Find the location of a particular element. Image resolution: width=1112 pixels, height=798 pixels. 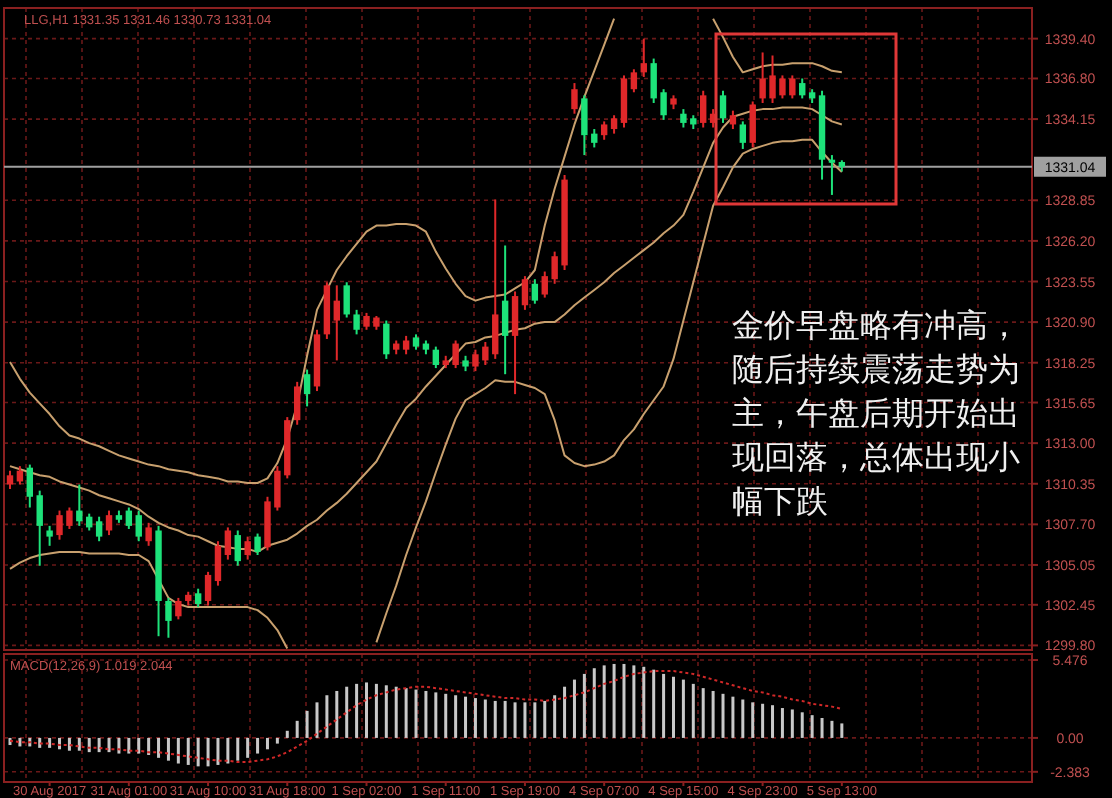

line-series is located at coordinates (426, 717).